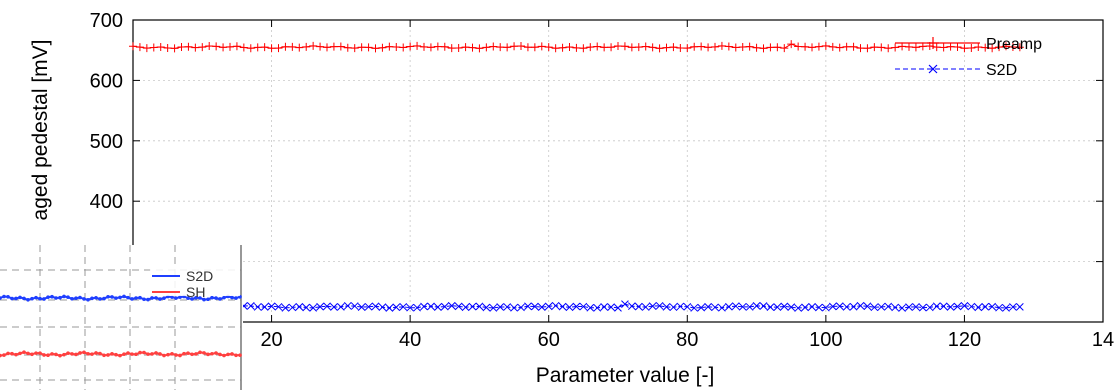  Describe the element at coordinates (964, 340) in the screenshot. I see `x-tick-label: 120` at that location.